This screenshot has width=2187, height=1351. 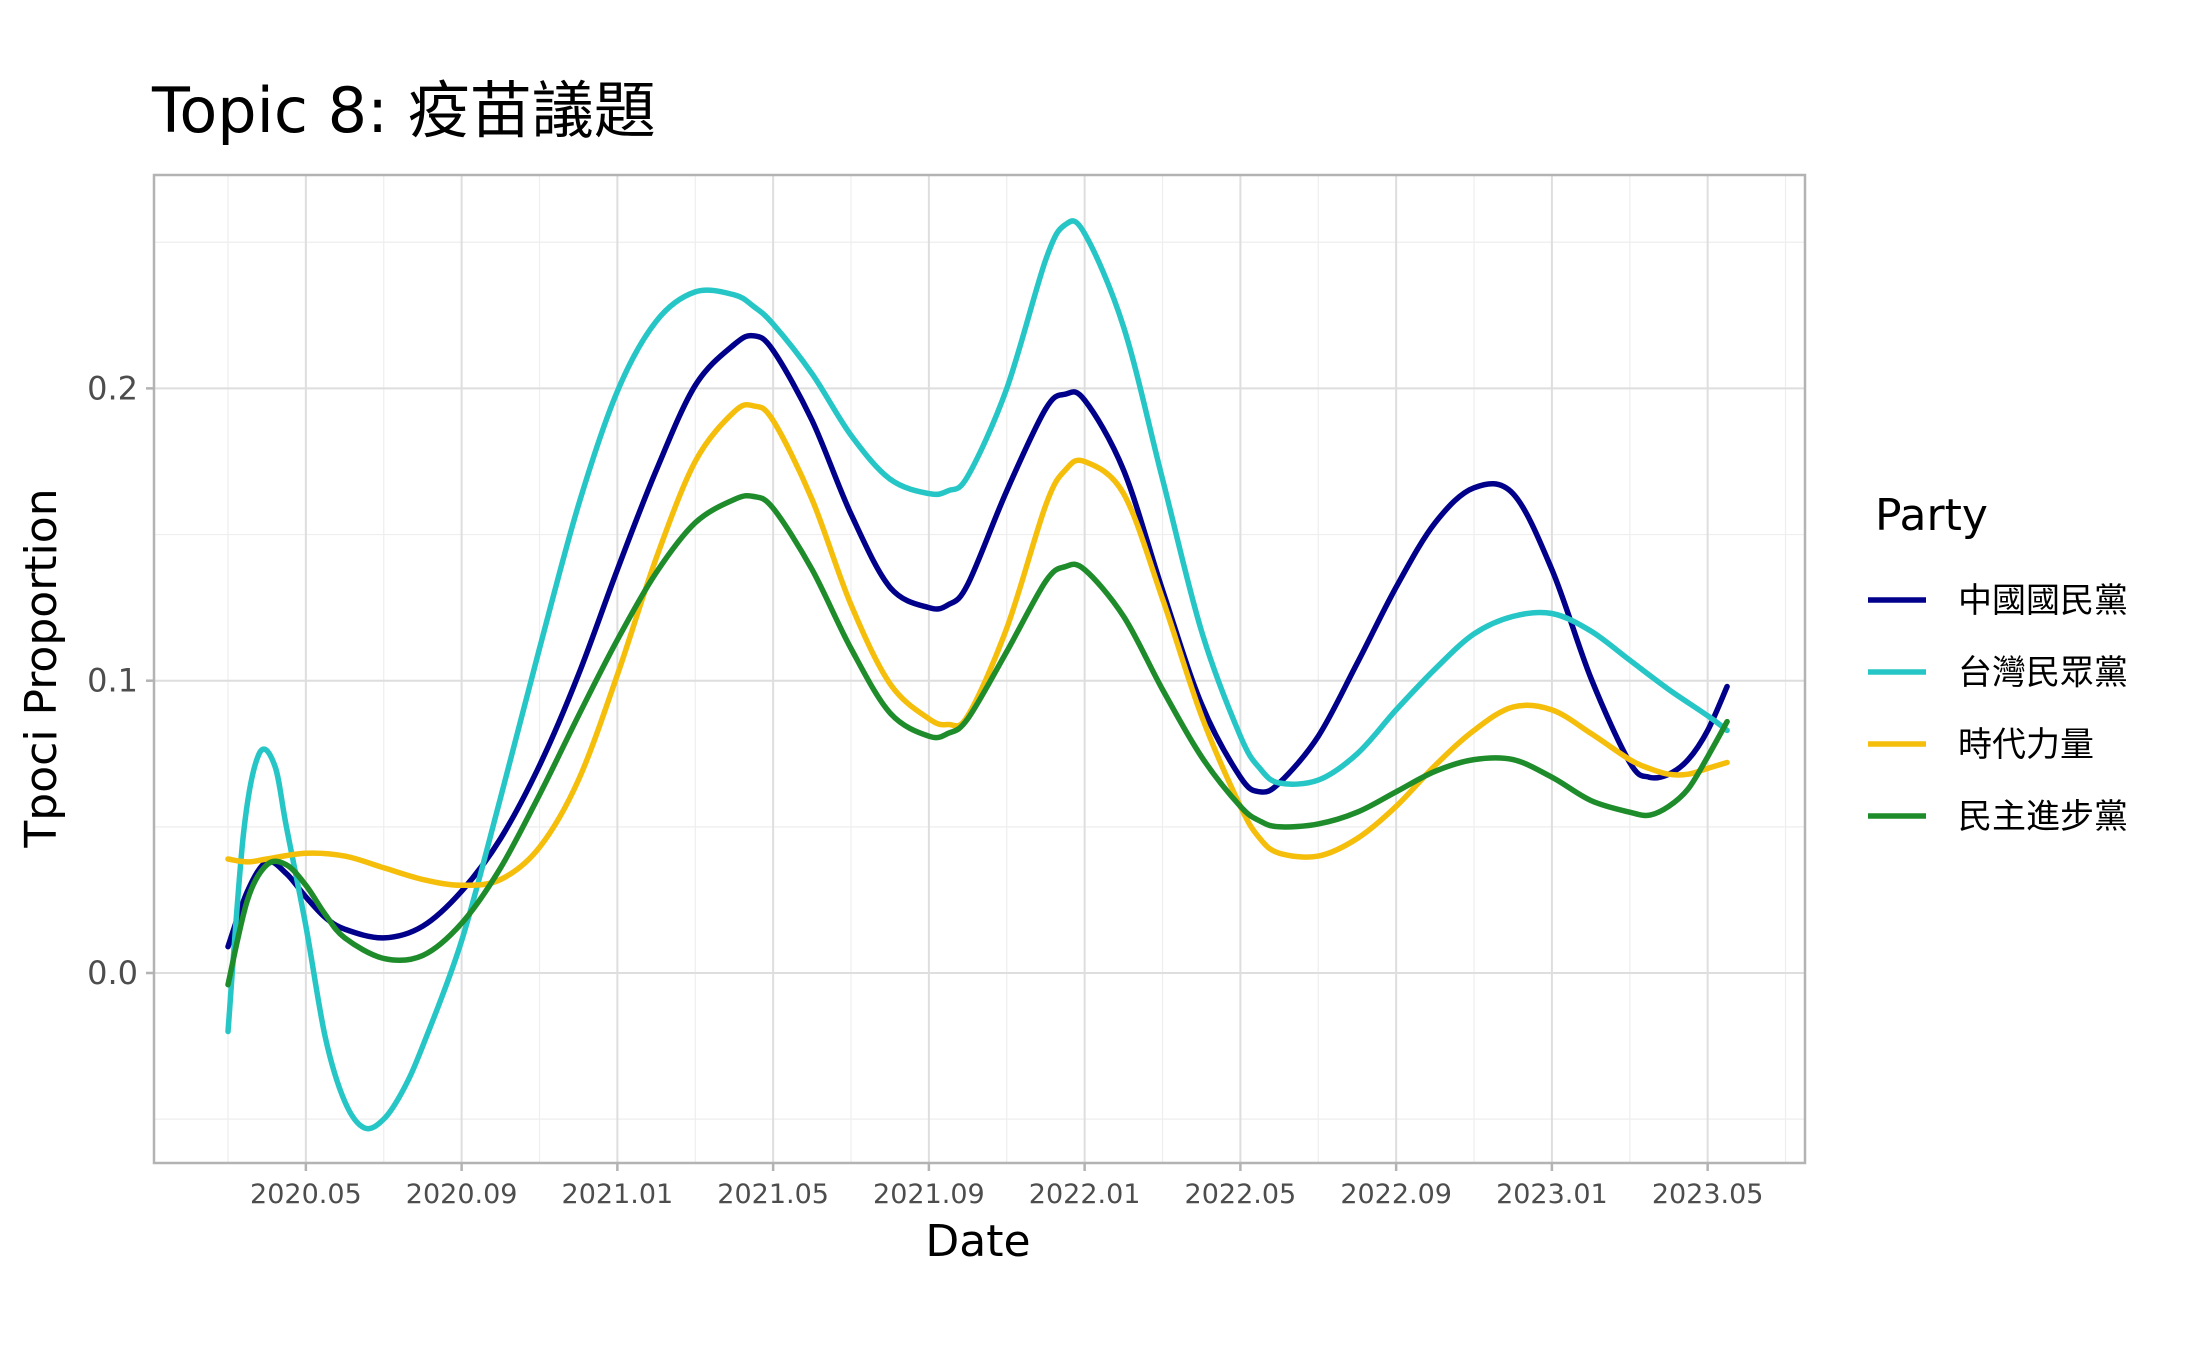 What do you see at coordinates (1241, 1194) in the screenshot?
I see `x-tick-label: 2022.05` at bounding box center [1241, 1194].